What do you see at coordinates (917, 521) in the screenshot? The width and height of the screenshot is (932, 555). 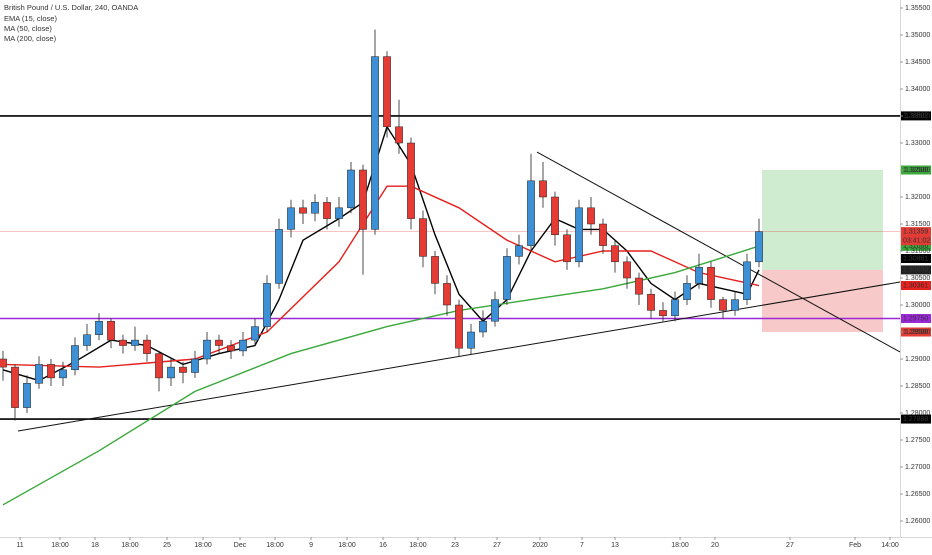 I see `y-tick-label: 1.26000` at bounding box center [917, 521].